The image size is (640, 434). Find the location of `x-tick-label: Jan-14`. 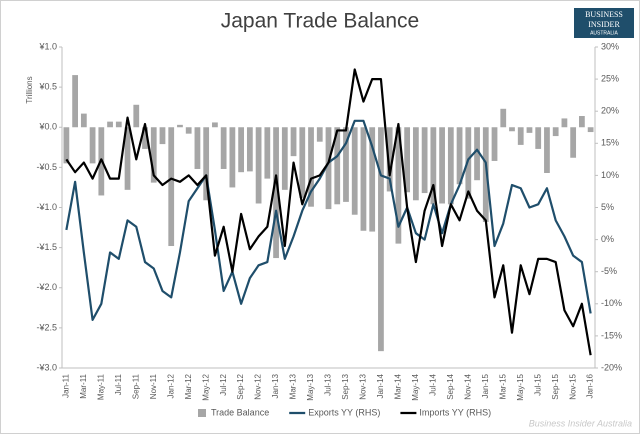

x-tick-label: Jan-14 is located at coordinates (380, 385).